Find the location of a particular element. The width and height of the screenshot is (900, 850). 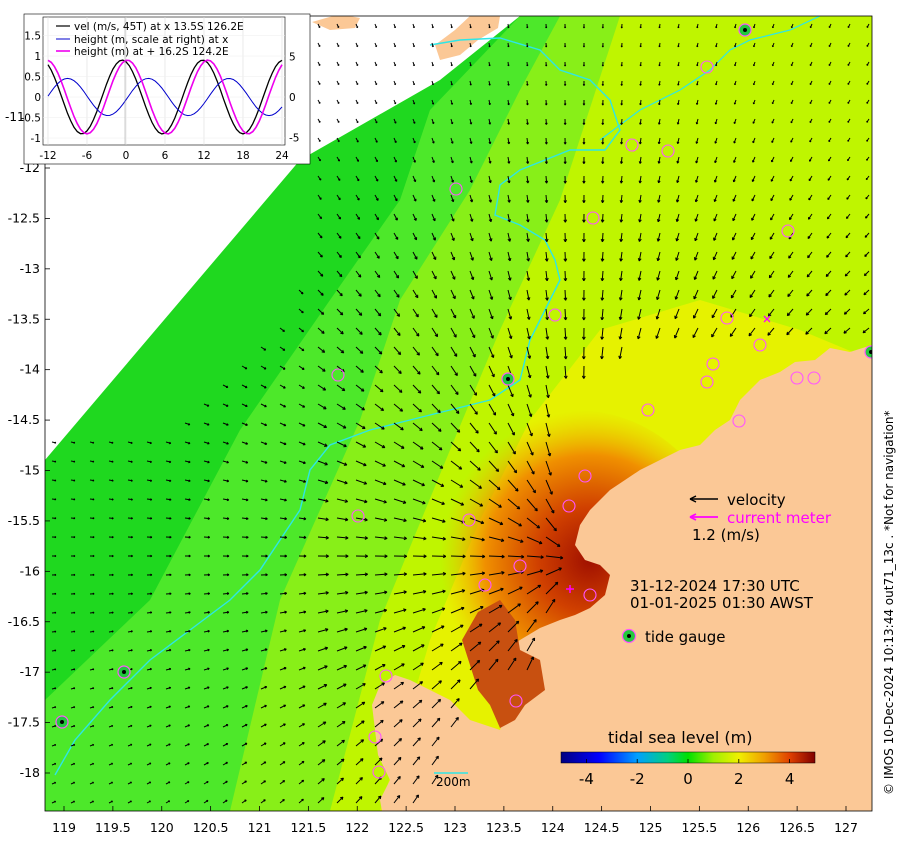

colorbar-tick-label: 2 is located at coordinates (739, 779).